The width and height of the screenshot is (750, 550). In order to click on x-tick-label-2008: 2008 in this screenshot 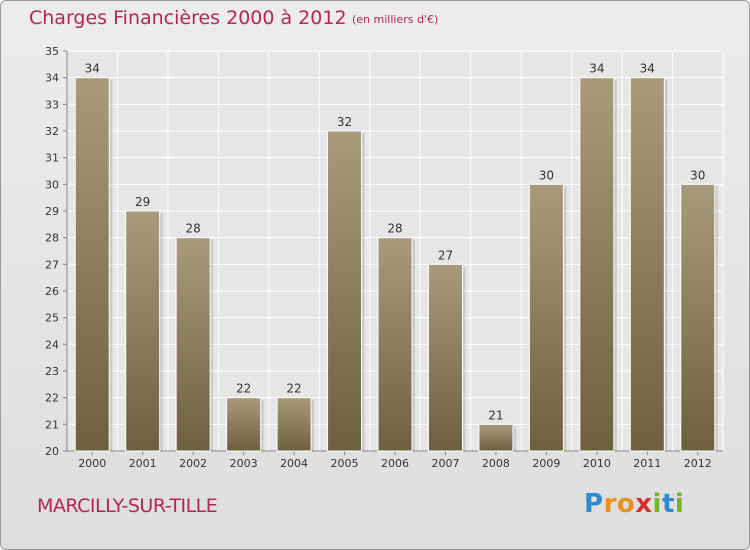, I will do `click(496, 463)`.